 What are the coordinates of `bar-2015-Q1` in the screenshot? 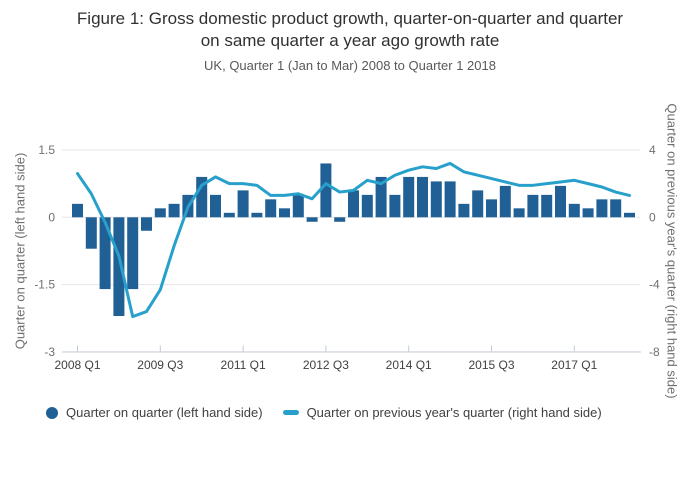 It's located at (464, 210).